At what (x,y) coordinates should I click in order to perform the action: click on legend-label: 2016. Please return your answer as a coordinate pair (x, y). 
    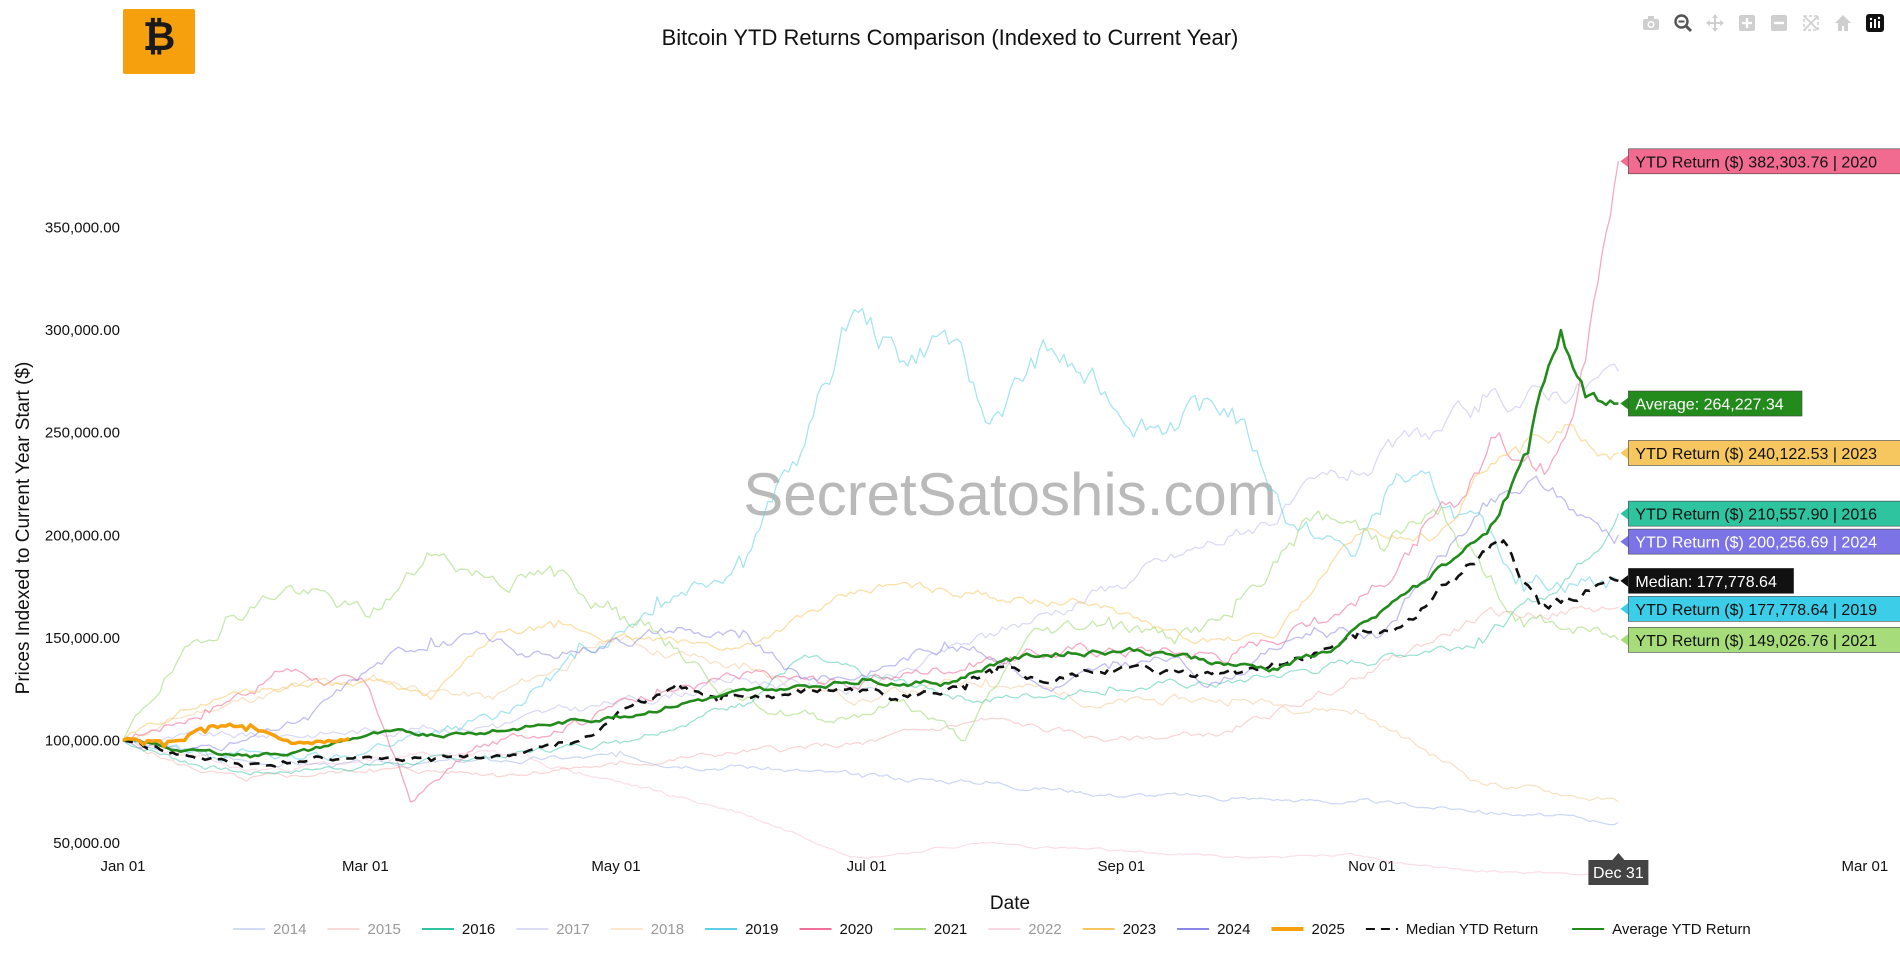
    Looking at the image, I should click on (478, 929).